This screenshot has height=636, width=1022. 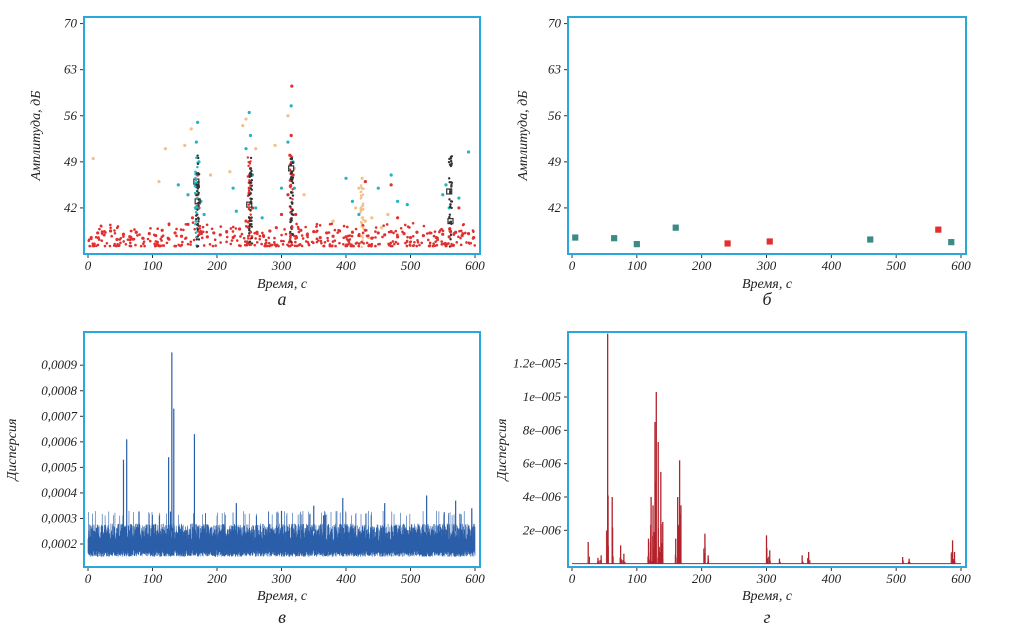 What do you see at coordinates (555, 207) in the screenshot?
I see `y-tick-label: 42` at bounding box center [555, 207].